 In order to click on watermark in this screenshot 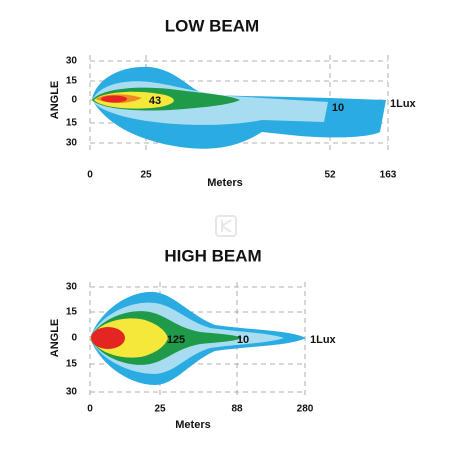, I will do `click(226, 226)`.